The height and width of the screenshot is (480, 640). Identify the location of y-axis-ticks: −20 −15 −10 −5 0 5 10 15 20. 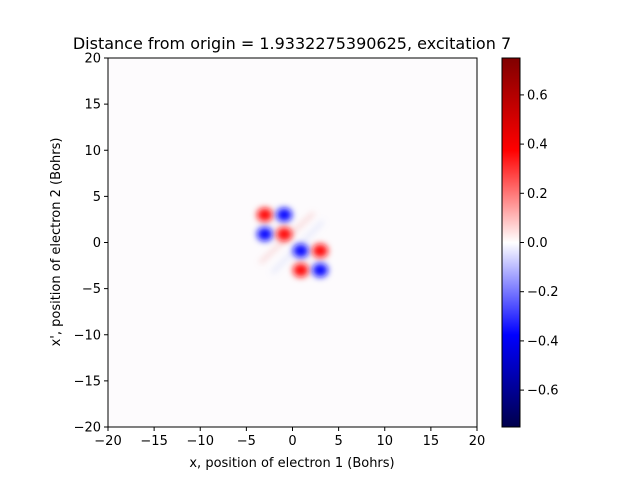
(91, 244).